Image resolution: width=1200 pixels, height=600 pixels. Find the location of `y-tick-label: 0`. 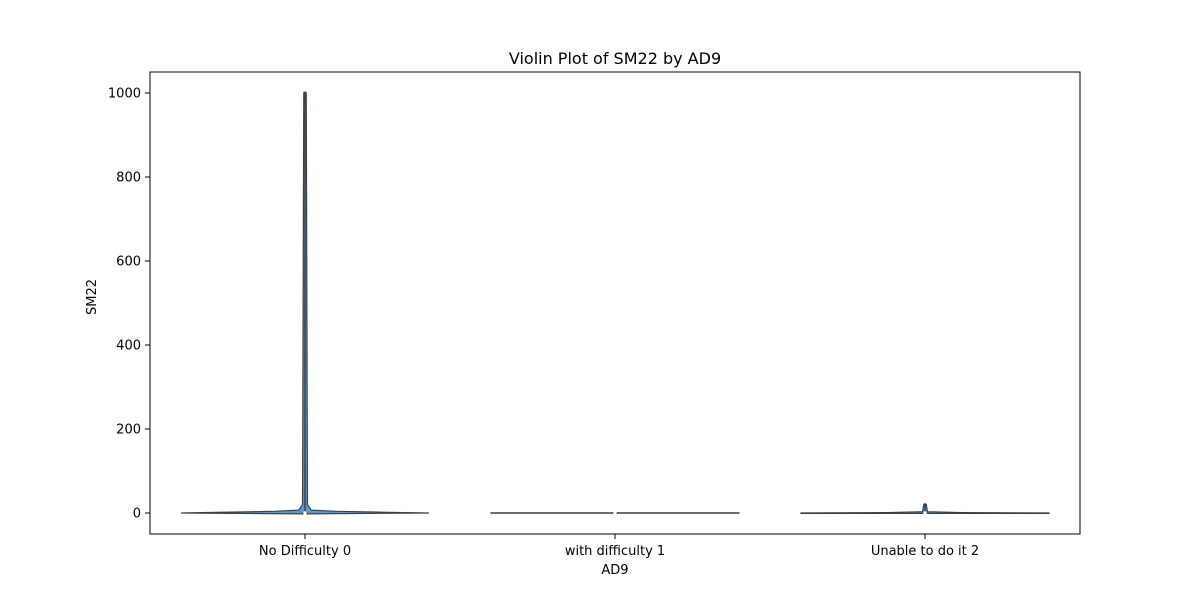

y-tick-label: 0 is located at coordinates (137, 514).